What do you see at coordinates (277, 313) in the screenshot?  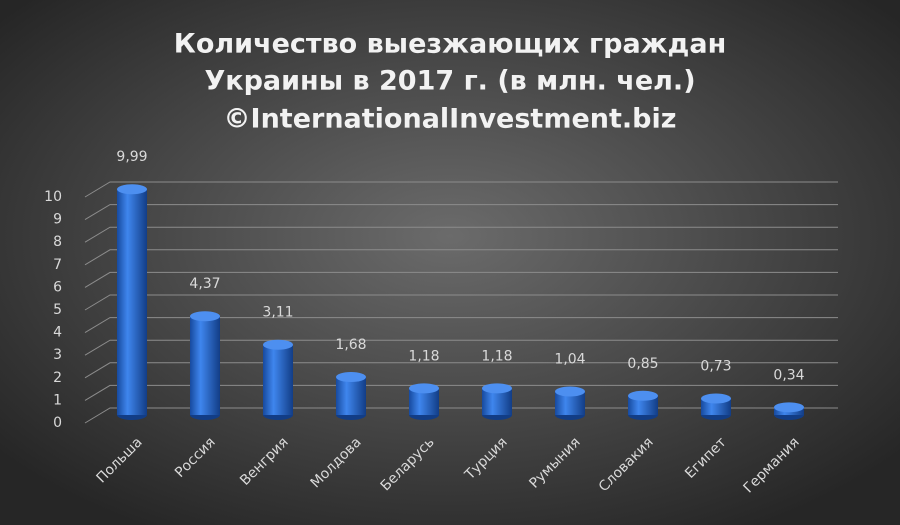 I see `data-label: 3,11` at bounding box center [277, 313].